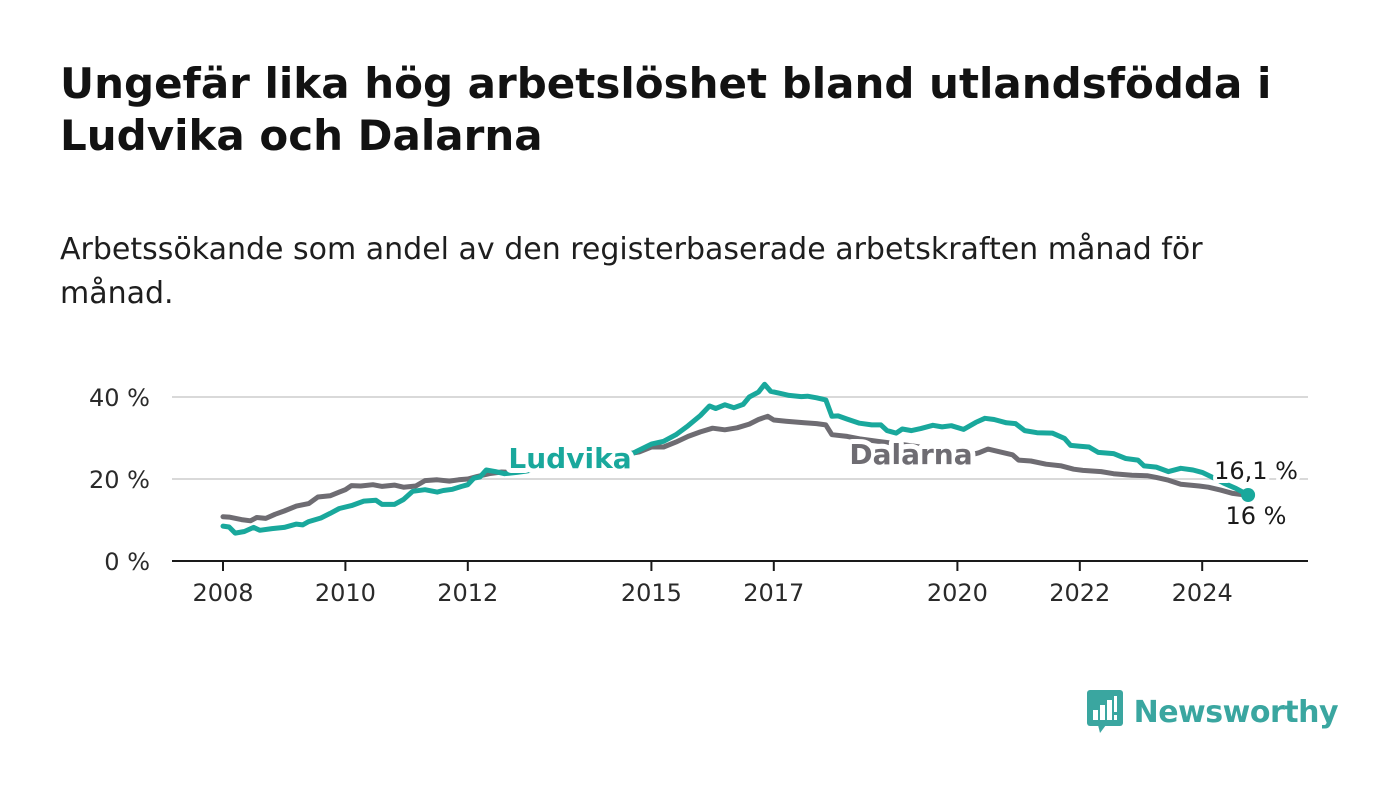  What do you see at coordinates (1256, 516) in the screenshot?
I see `end-label-dalarna: 16 %` at bounding box center [1256, 516].